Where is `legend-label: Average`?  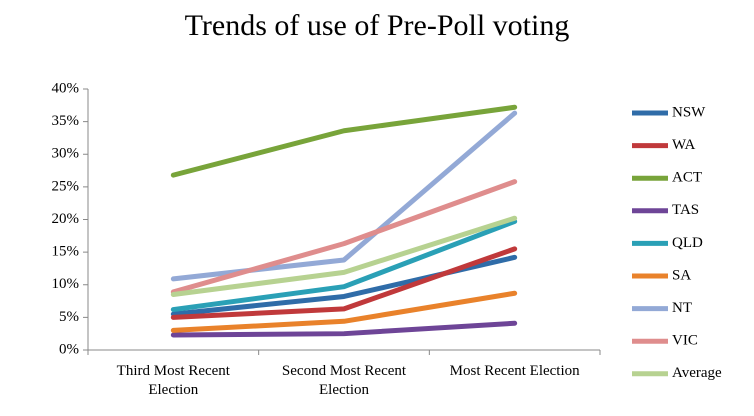
legend-label: Average is located at coordinates (697, 373).